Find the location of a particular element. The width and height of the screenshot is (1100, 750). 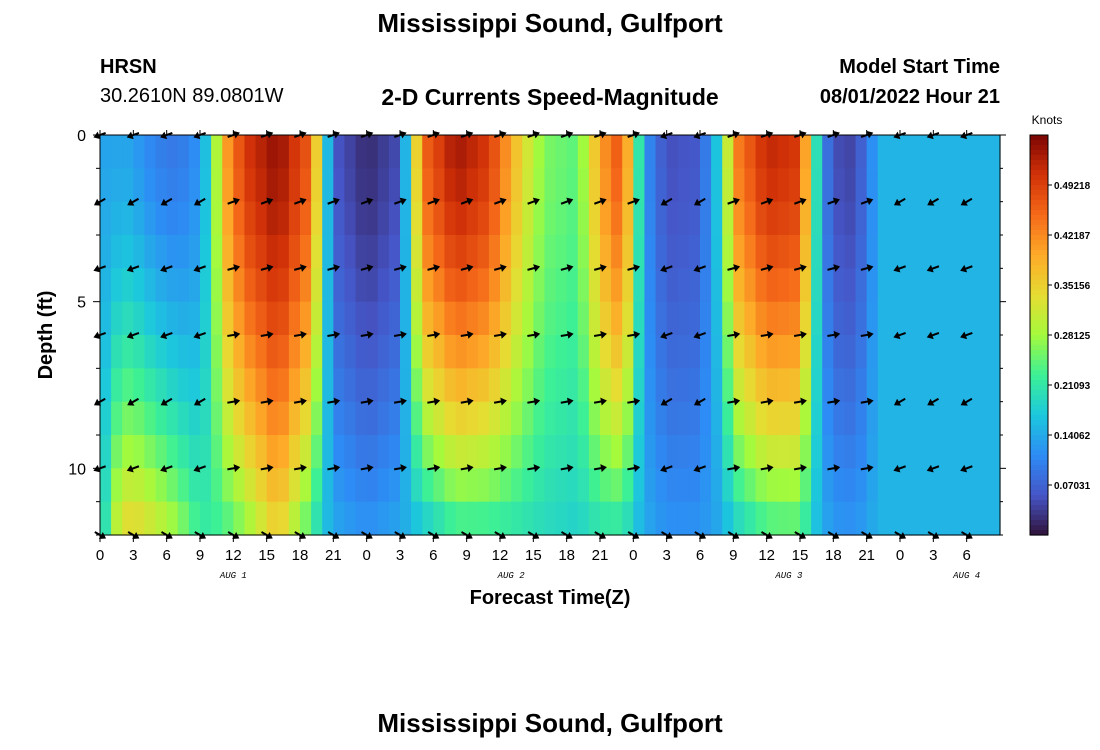

x-tick-label: 0 is located at coordinates (100, 555).